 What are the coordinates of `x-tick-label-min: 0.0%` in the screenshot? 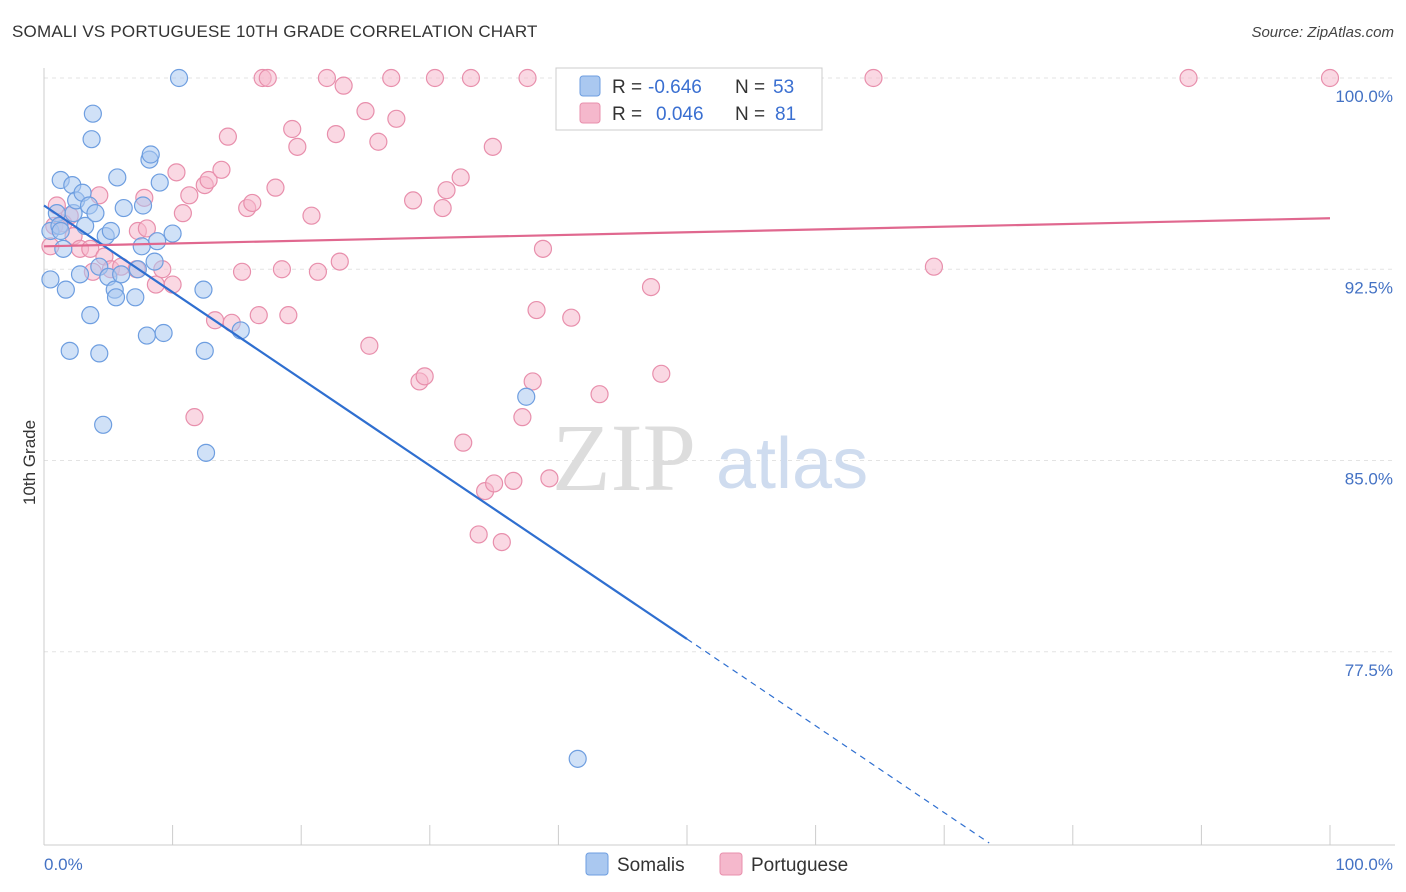 It's located at (63, 864).